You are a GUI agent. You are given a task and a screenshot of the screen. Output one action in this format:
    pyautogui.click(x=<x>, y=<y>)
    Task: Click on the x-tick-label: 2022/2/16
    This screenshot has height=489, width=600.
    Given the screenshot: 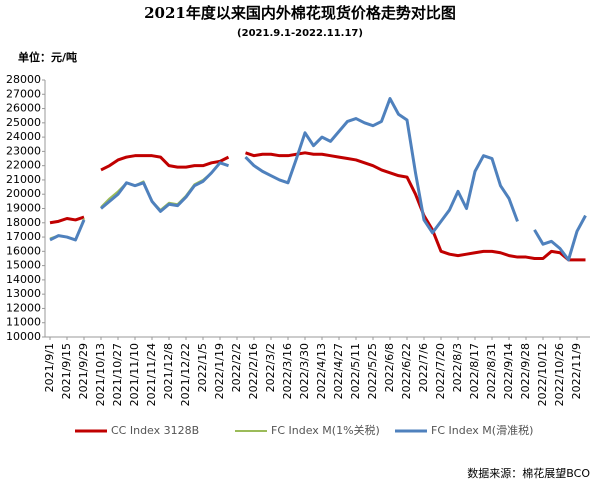 What is the action you would take?
    pyautogui.click(x=253, y=371)
    